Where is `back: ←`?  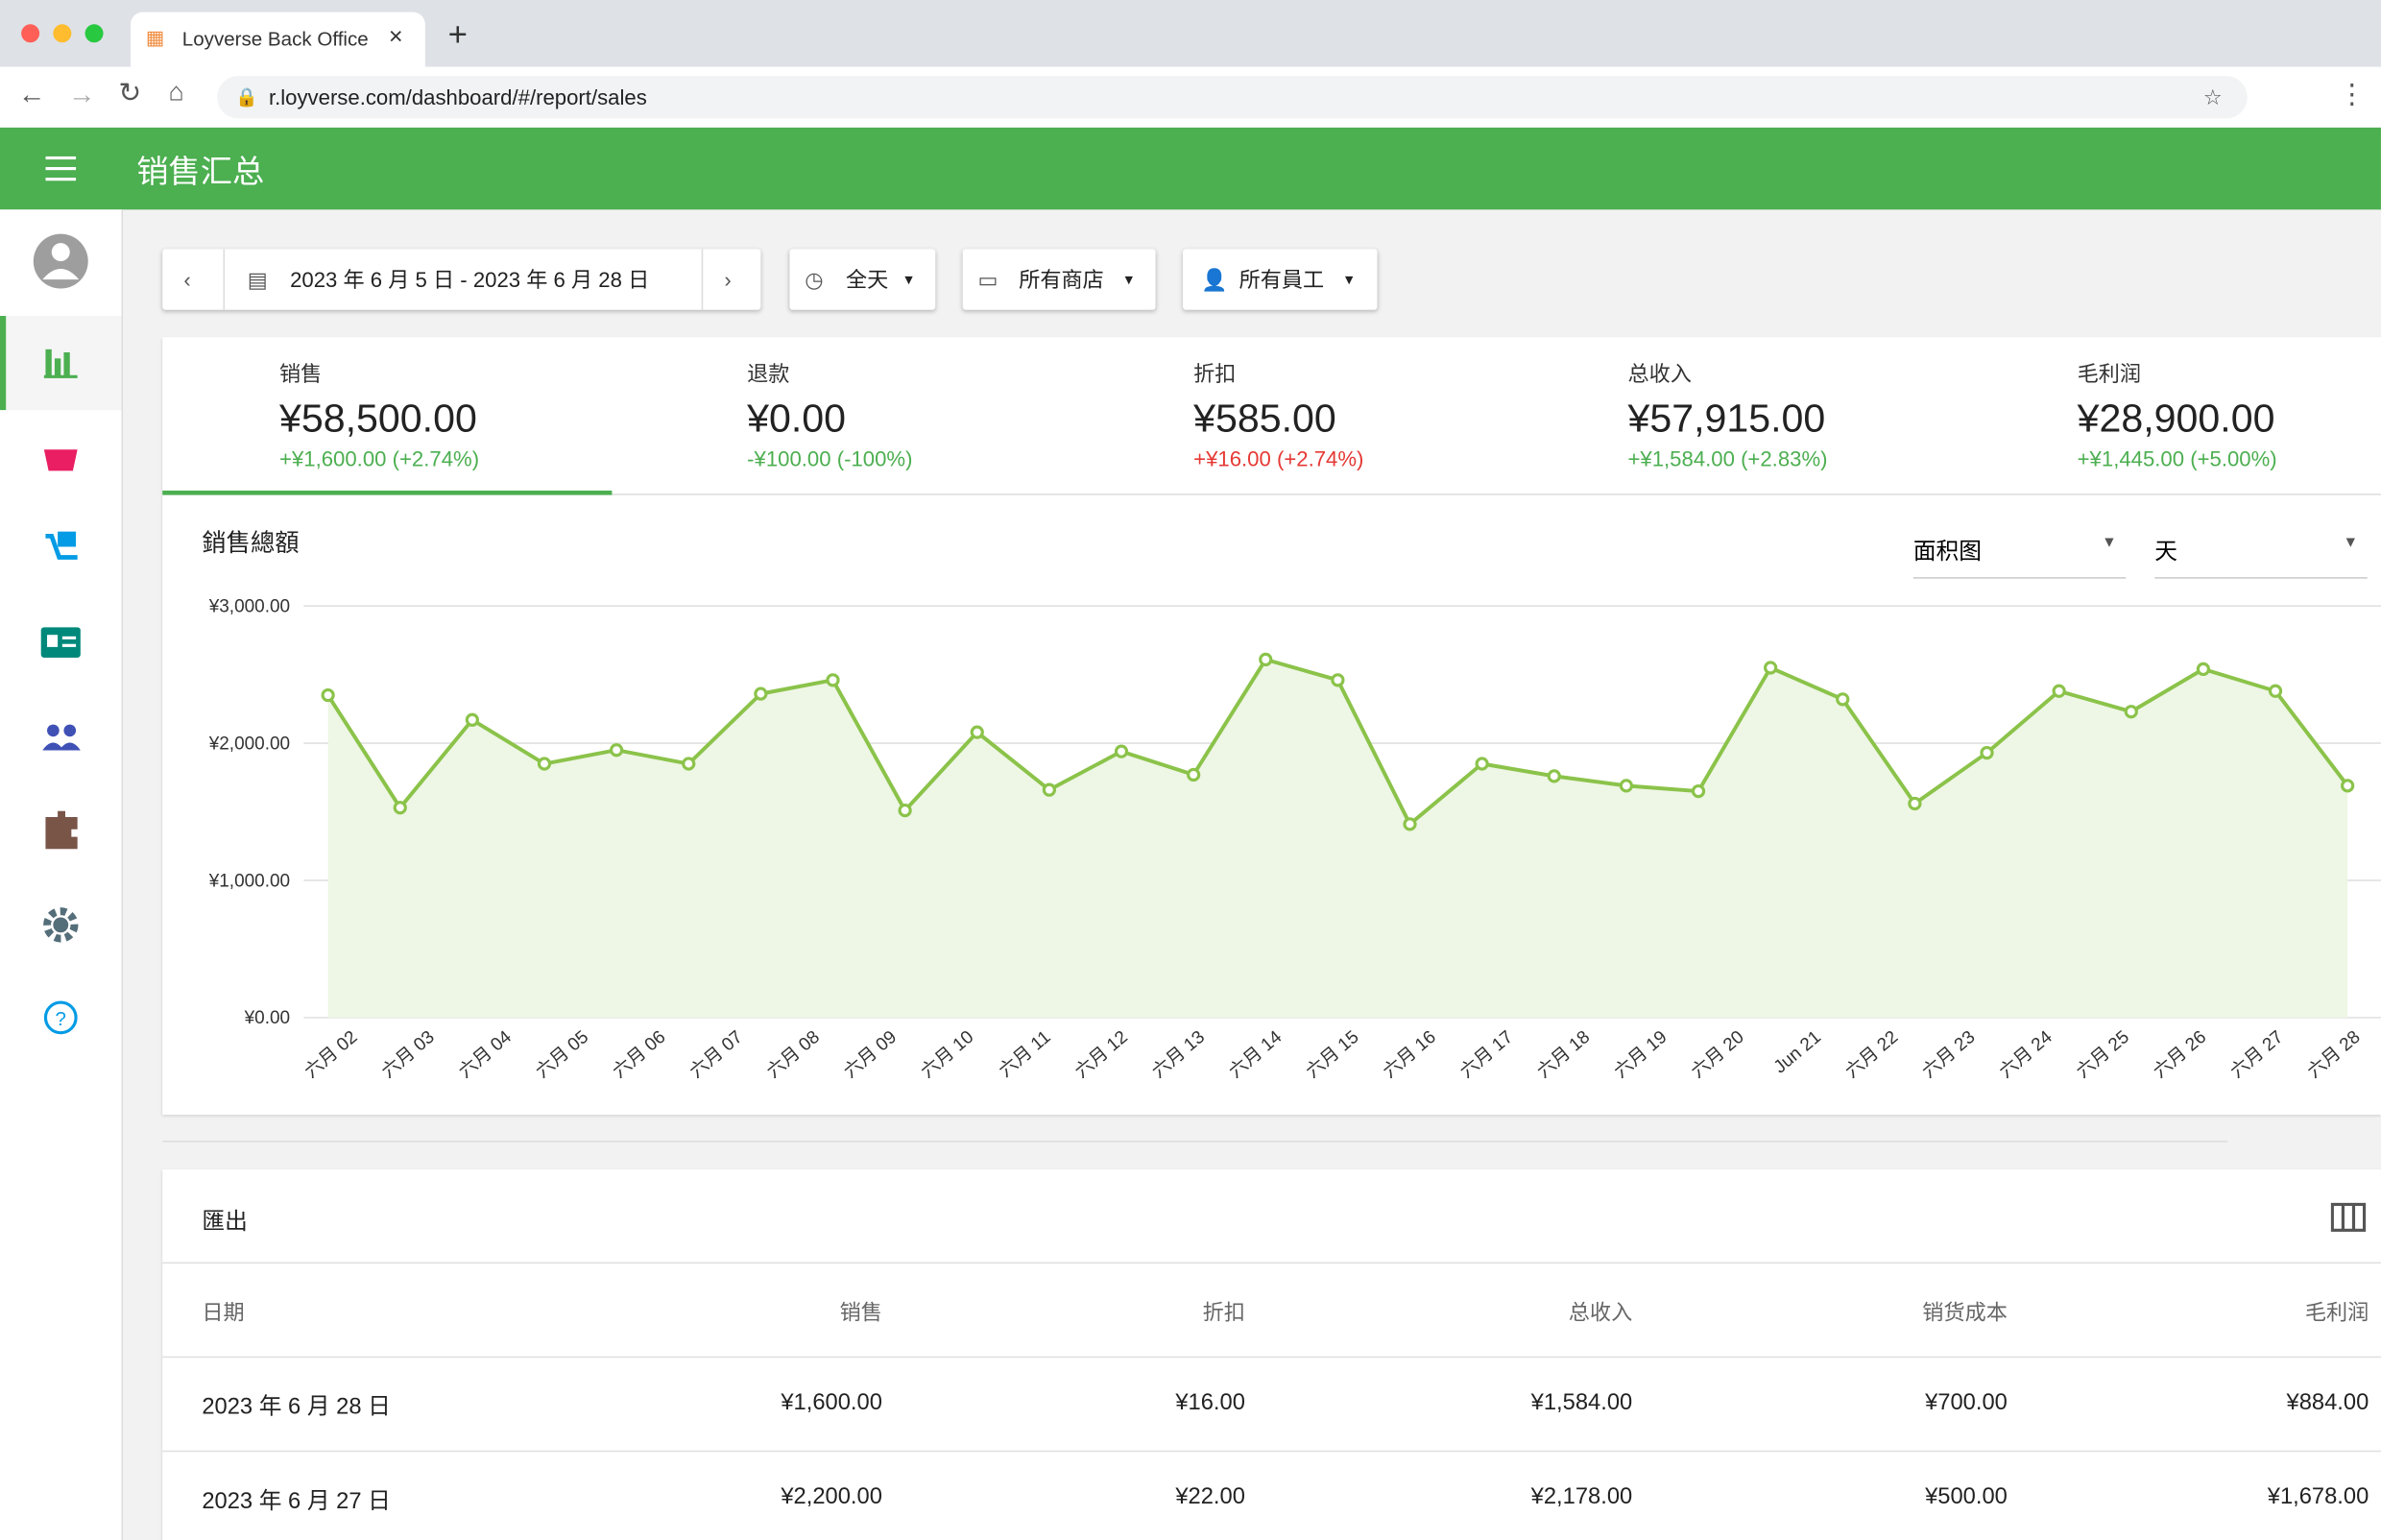
back: ← is located at coordinates (31, 94).